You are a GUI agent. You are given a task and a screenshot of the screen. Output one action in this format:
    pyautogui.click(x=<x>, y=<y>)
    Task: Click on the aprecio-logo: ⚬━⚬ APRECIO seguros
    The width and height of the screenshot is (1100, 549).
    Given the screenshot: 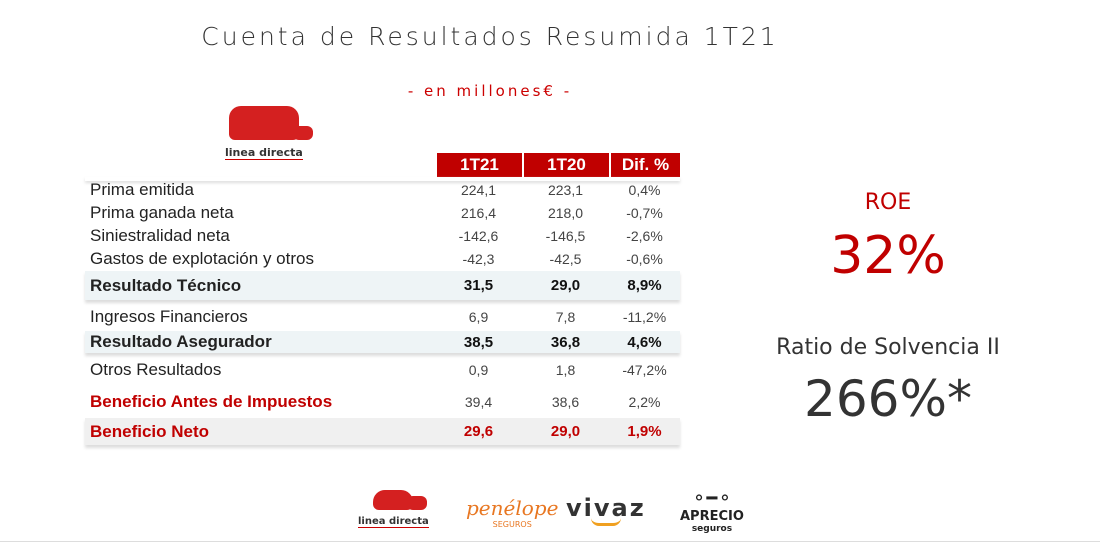 What is the action you would take?
    pyautogui.click(x=712, y=511)
    